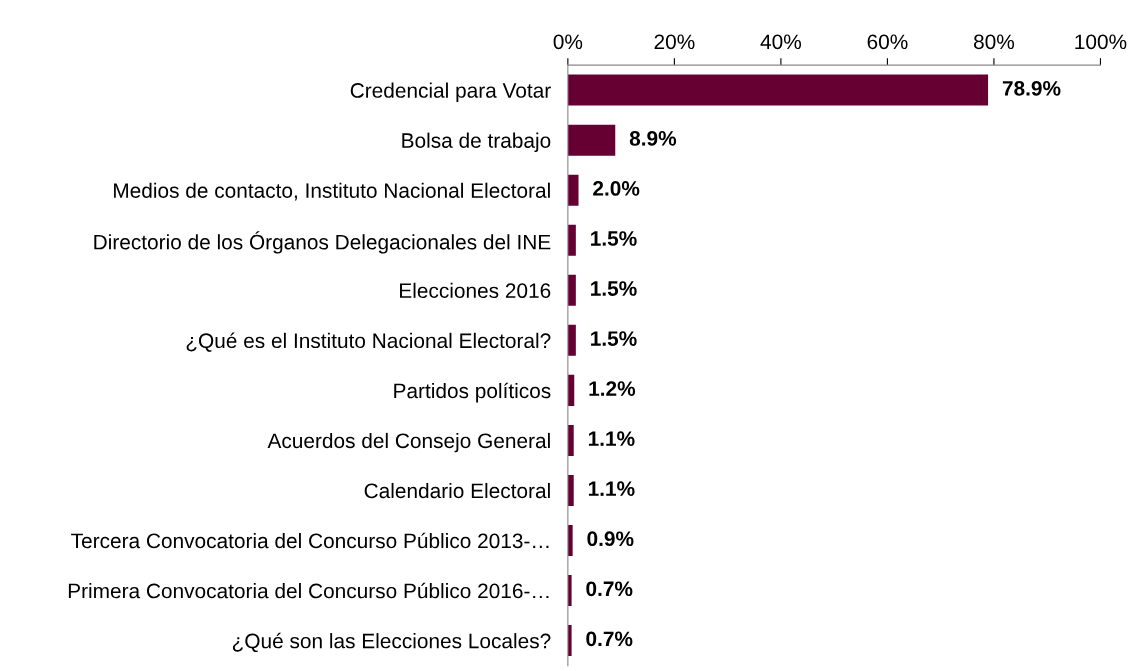 Image resolution: width=1138 pixels, height=671 pixels. Describe the element at coordinates (674, 42) in the screenshot. I see `x-tick-label: 20%` at that location.